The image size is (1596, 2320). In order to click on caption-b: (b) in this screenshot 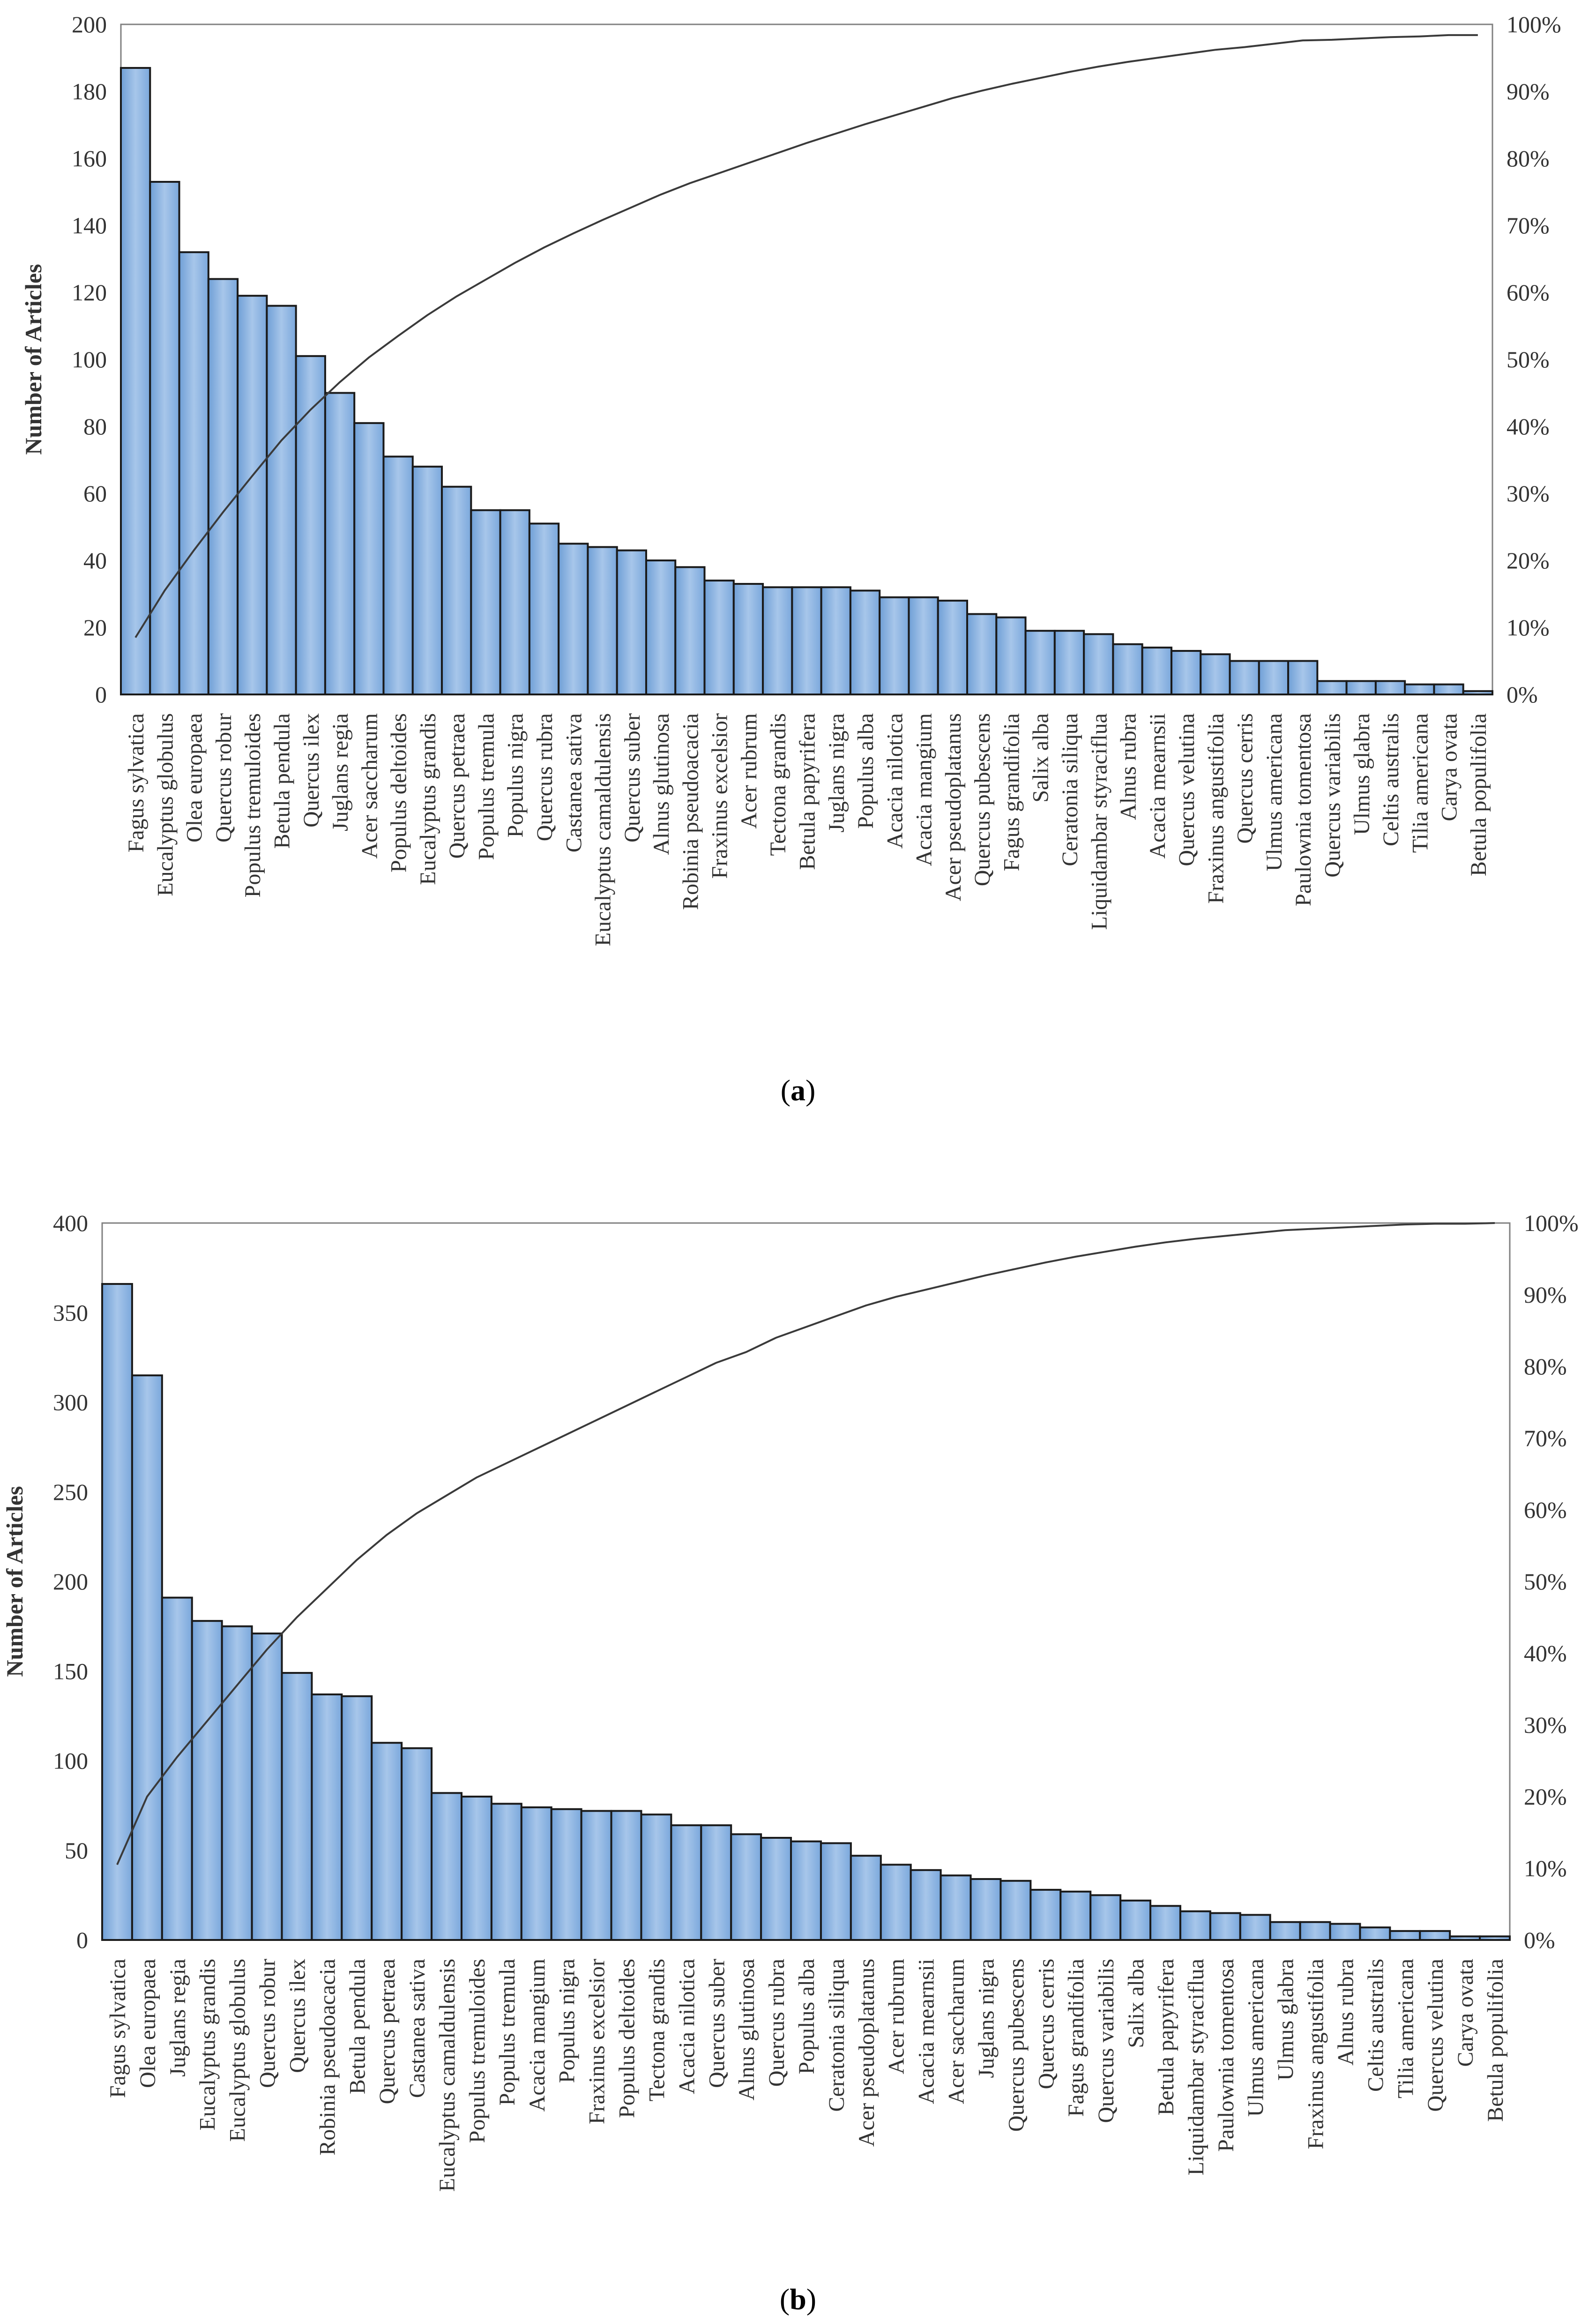, I will do `click(798, 2299)`.